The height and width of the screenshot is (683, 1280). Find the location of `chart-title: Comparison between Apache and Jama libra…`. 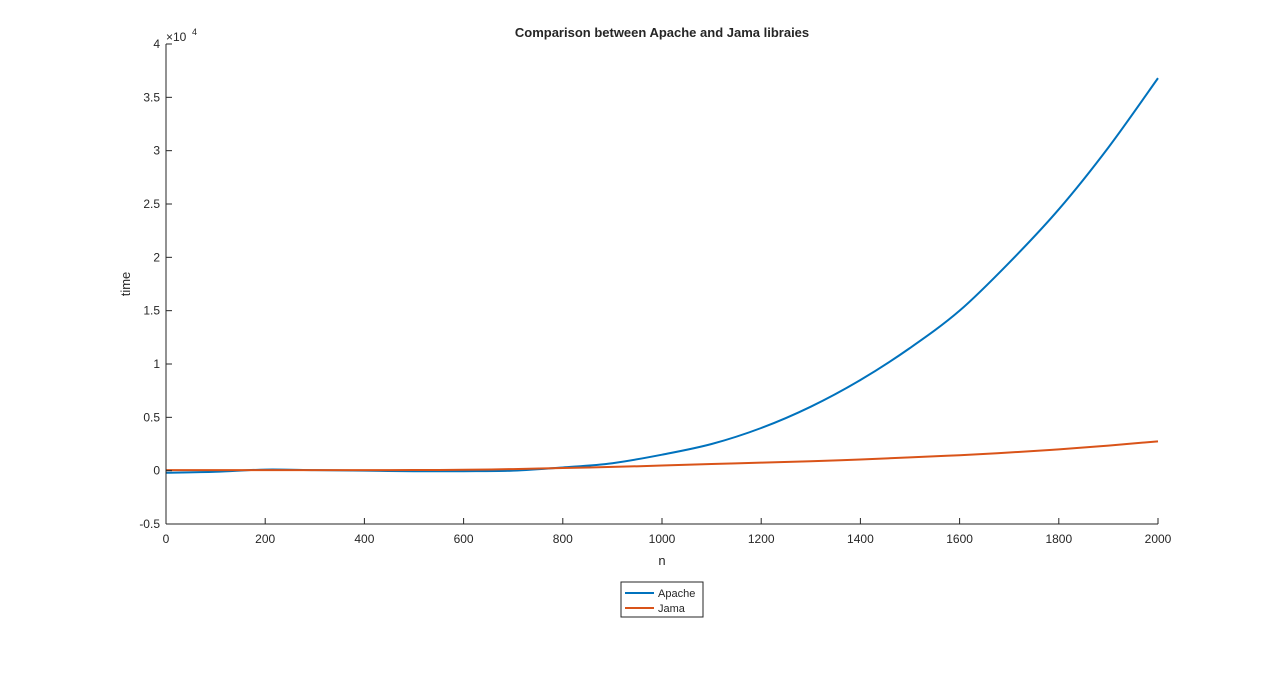

chart-title: Comparison between Apache and Jama libra… is located at coordinates (662, 32).